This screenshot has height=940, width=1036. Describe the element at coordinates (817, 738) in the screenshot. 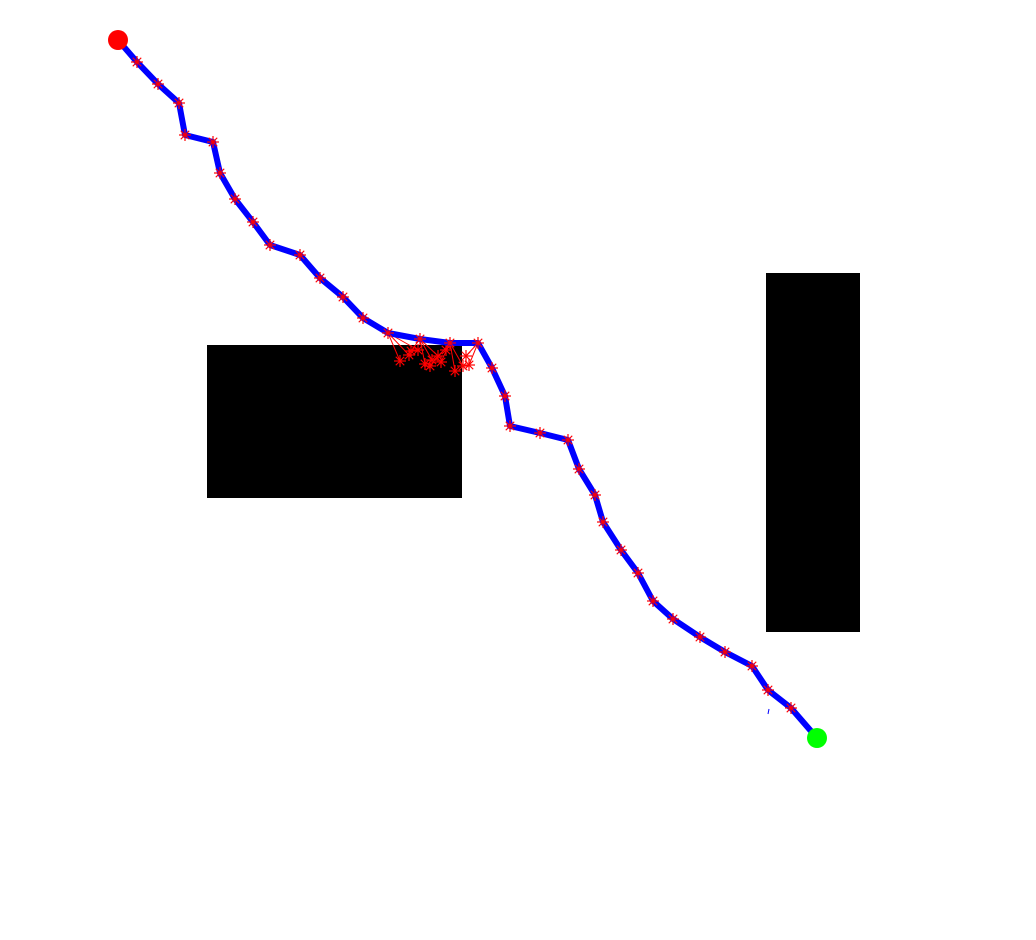

I see `goal-node` at that location.